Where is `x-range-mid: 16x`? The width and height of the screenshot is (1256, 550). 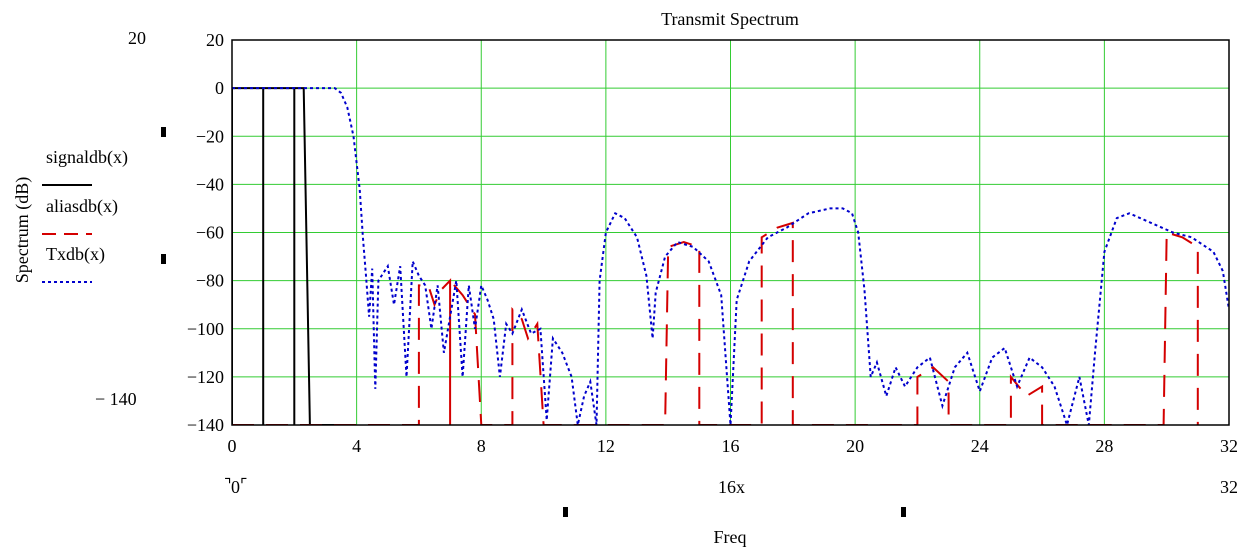 x-range-mid: 16x is located at coordinates (731, 487).